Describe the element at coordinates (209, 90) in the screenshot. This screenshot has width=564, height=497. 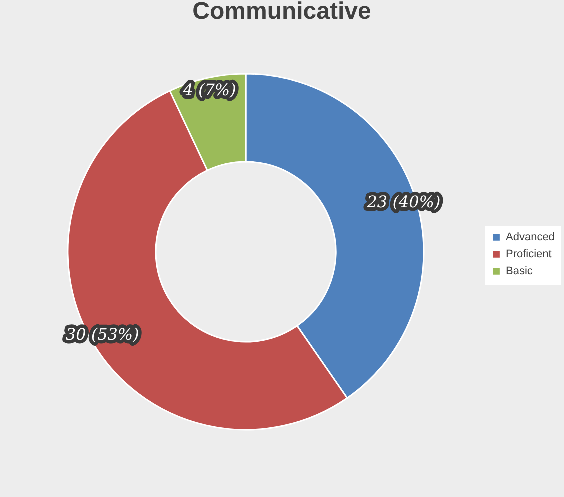
I see `data-label: 4 (7%)` at that location.